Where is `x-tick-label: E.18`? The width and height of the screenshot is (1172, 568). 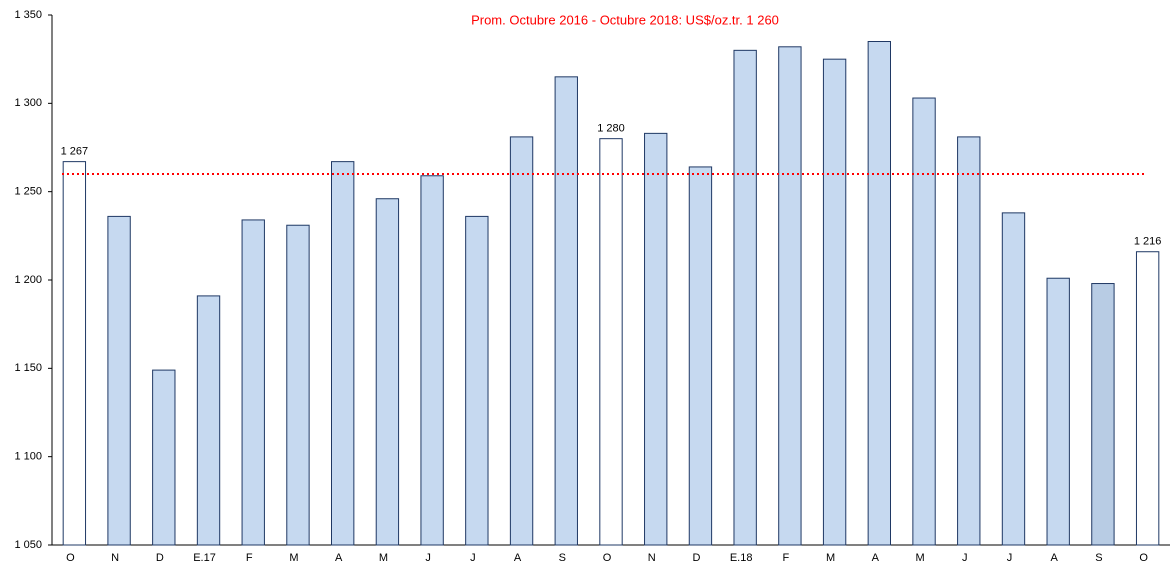 x-tick-label: E.18 is located at coordinates (741, 557).